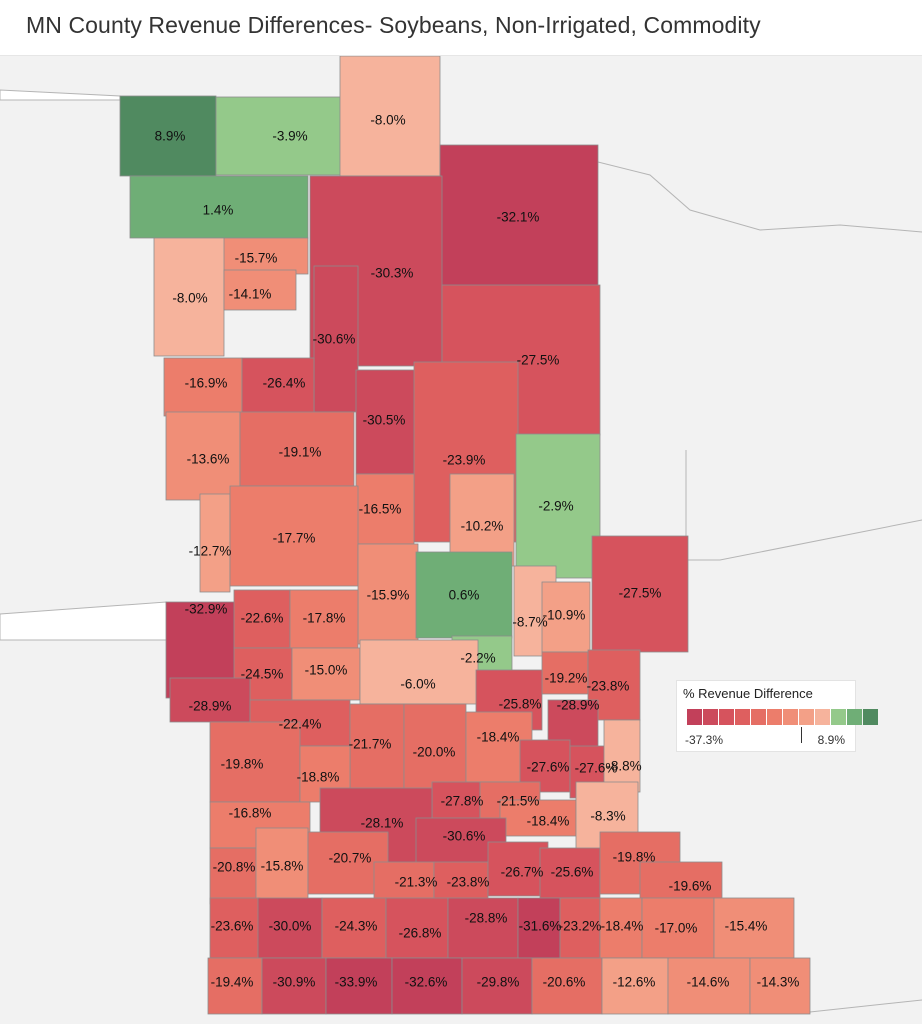 The width and height of the screenshot is (922, 1024). I want to click on county-value-label: -32.6%, so click(426, 982).